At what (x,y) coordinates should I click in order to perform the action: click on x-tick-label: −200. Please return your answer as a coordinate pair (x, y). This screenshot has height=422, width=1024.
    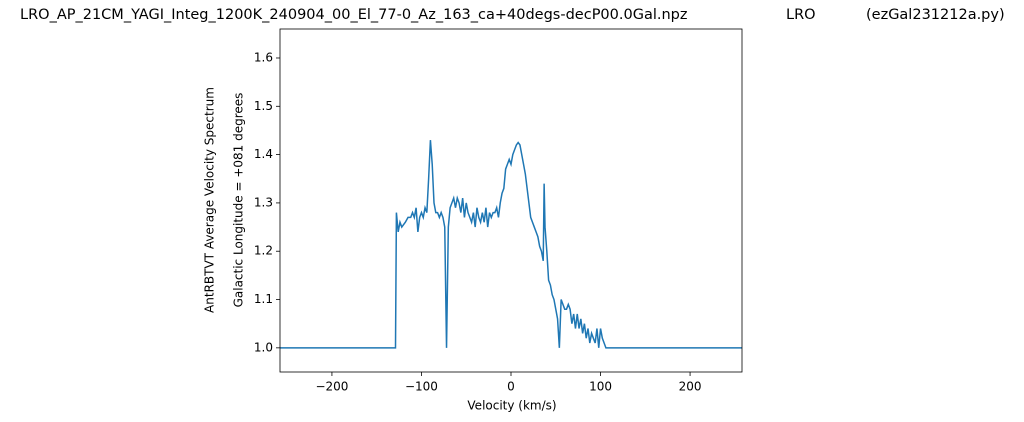
    Looking at the image, I should click on (331, 387).